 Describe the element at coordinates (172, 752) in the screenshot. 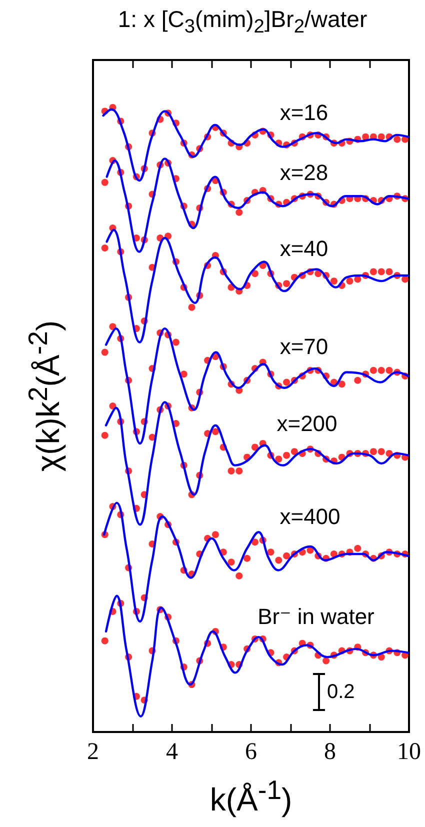

I see `x-tick-label: 4` at that location.